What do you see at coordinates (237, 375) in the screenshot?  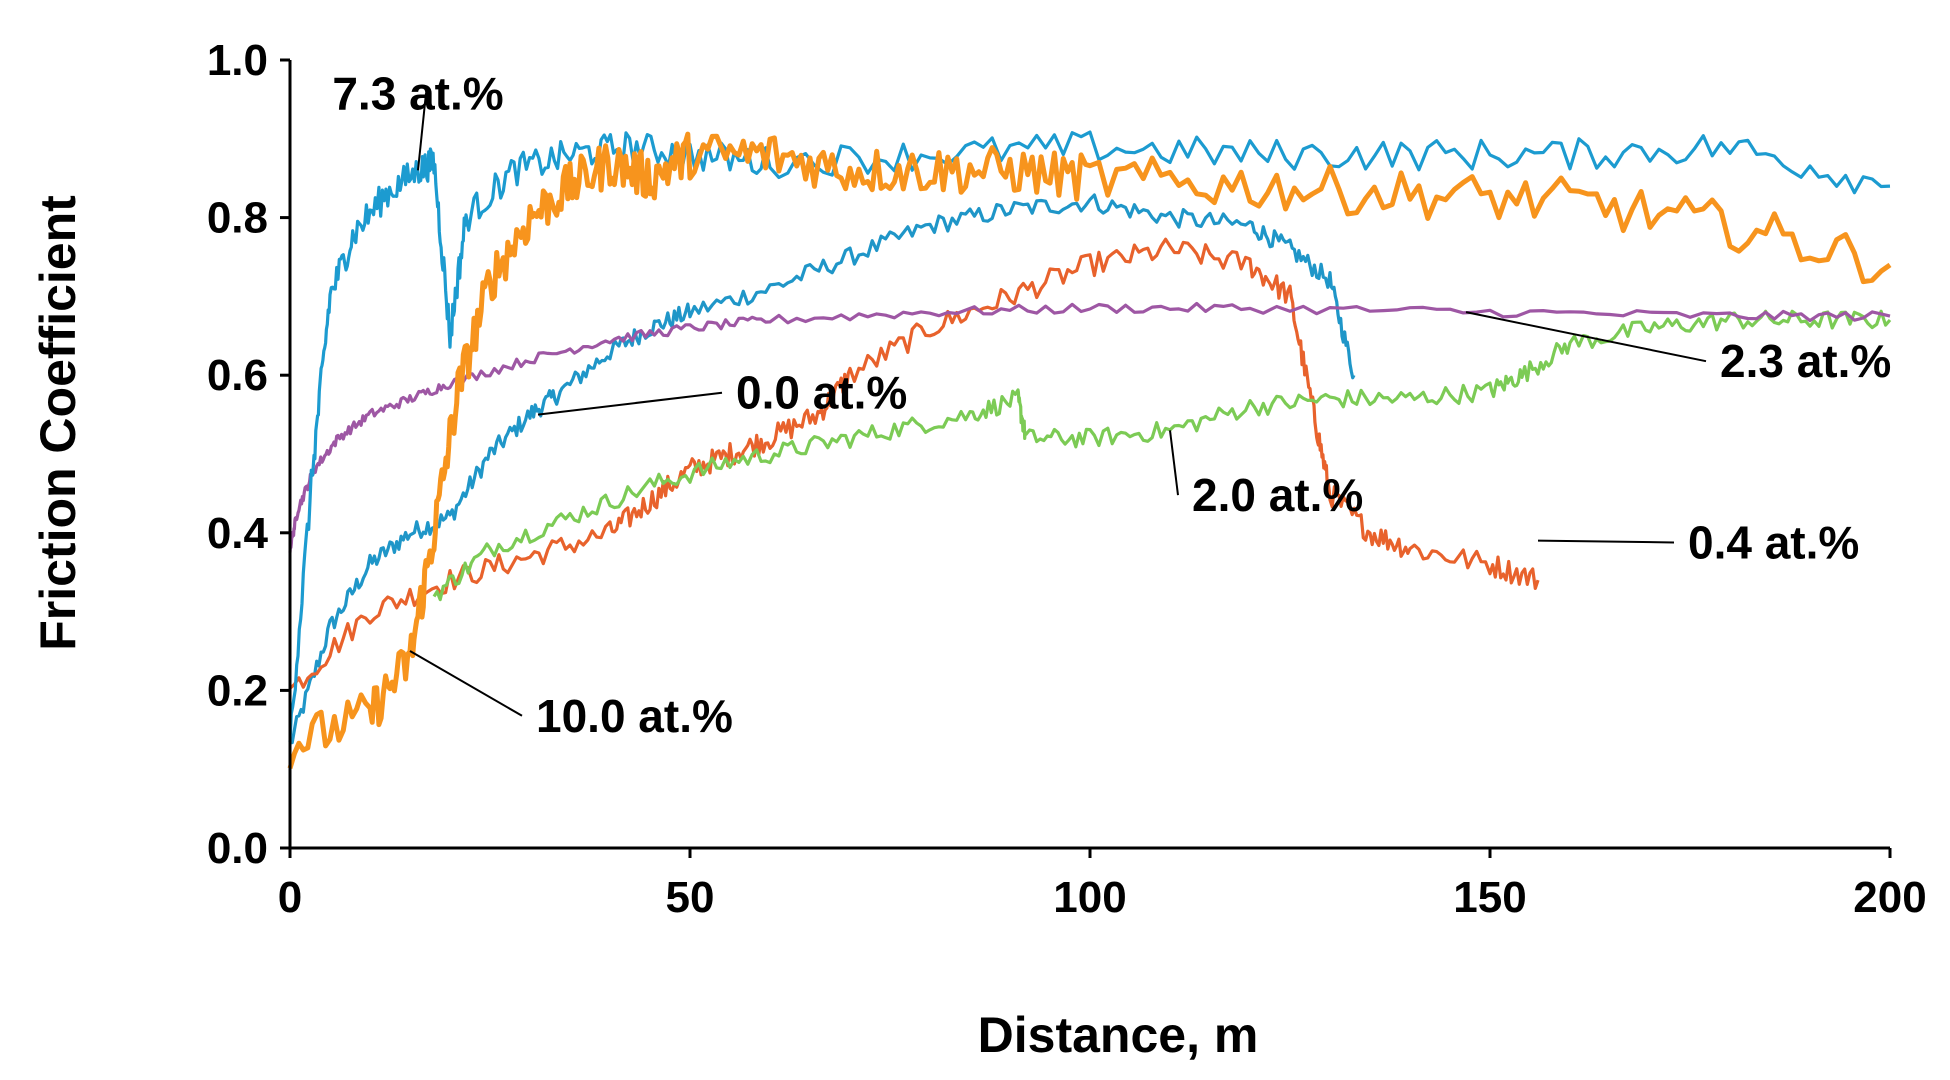 I see `y-tick-label: 0.6` at bounding box center [237, 375].